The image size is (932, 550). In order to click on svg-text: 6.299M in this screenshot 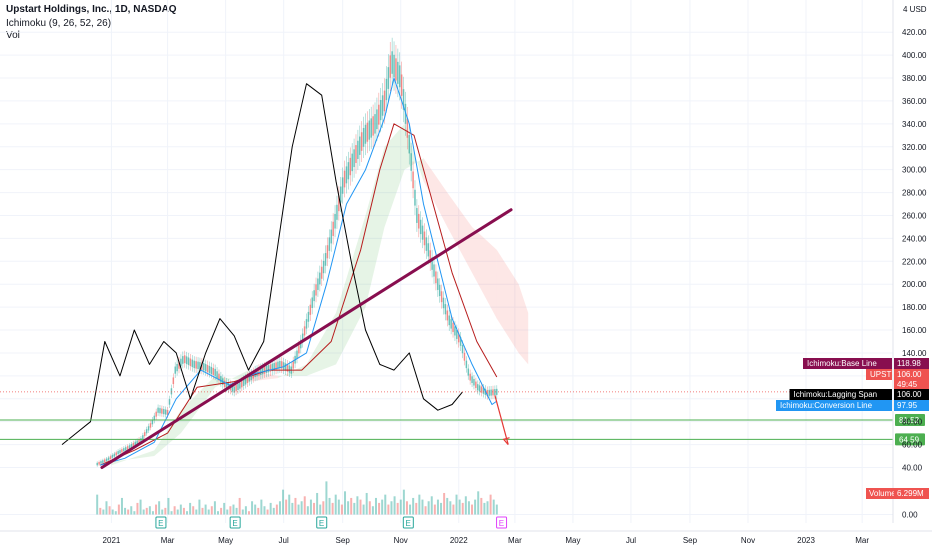, I will do `click(910, 493)`.